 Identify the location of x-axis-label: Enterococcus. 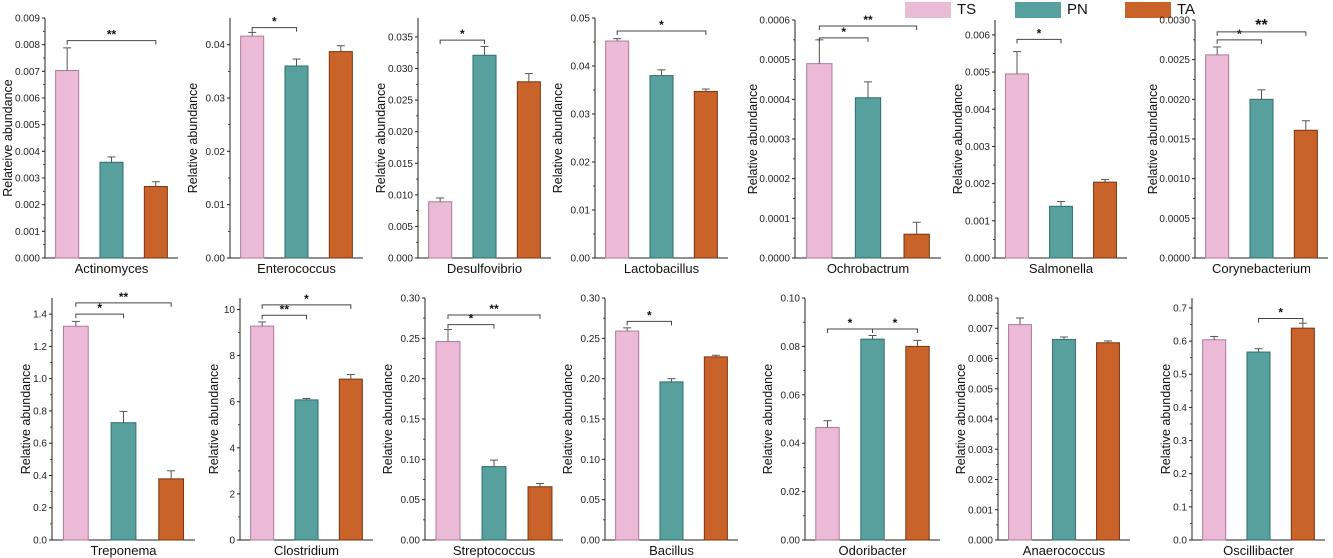
(296, 268).